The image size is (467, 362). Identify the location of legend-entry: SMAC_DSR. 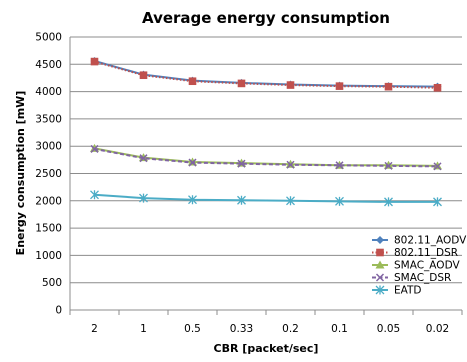
(411, 278).